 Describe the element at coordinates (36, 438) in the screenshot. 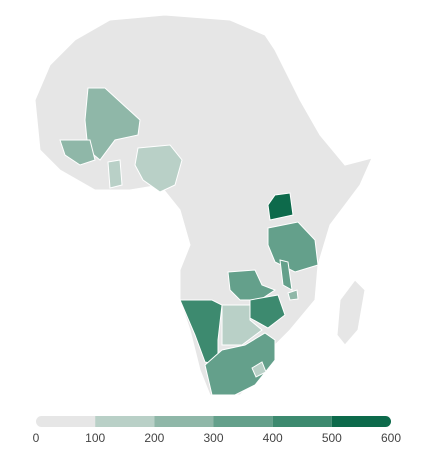

I see `legend-tick-label: 0` at that location.